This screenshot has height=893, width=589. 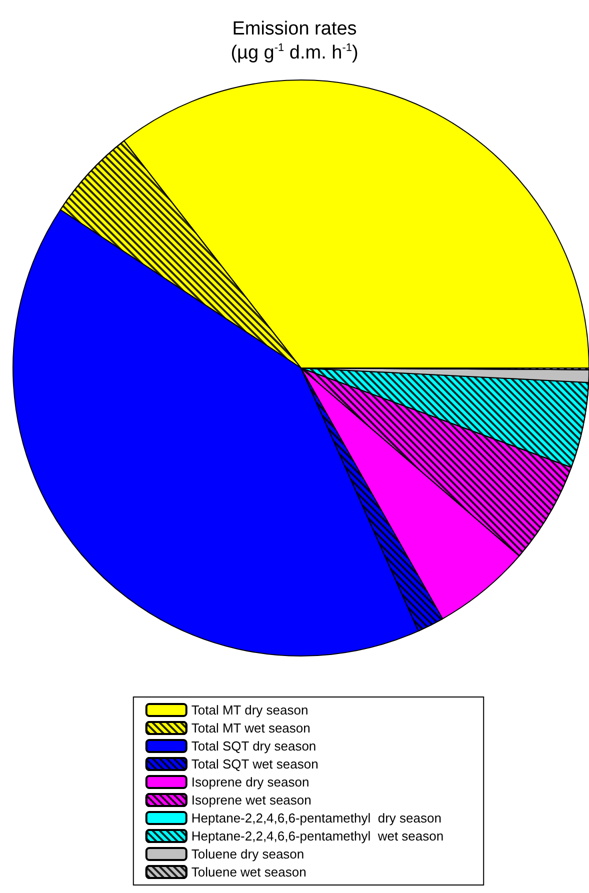 I want to click on legend-label: Isoprene dry season, so click(x=250, y=782).